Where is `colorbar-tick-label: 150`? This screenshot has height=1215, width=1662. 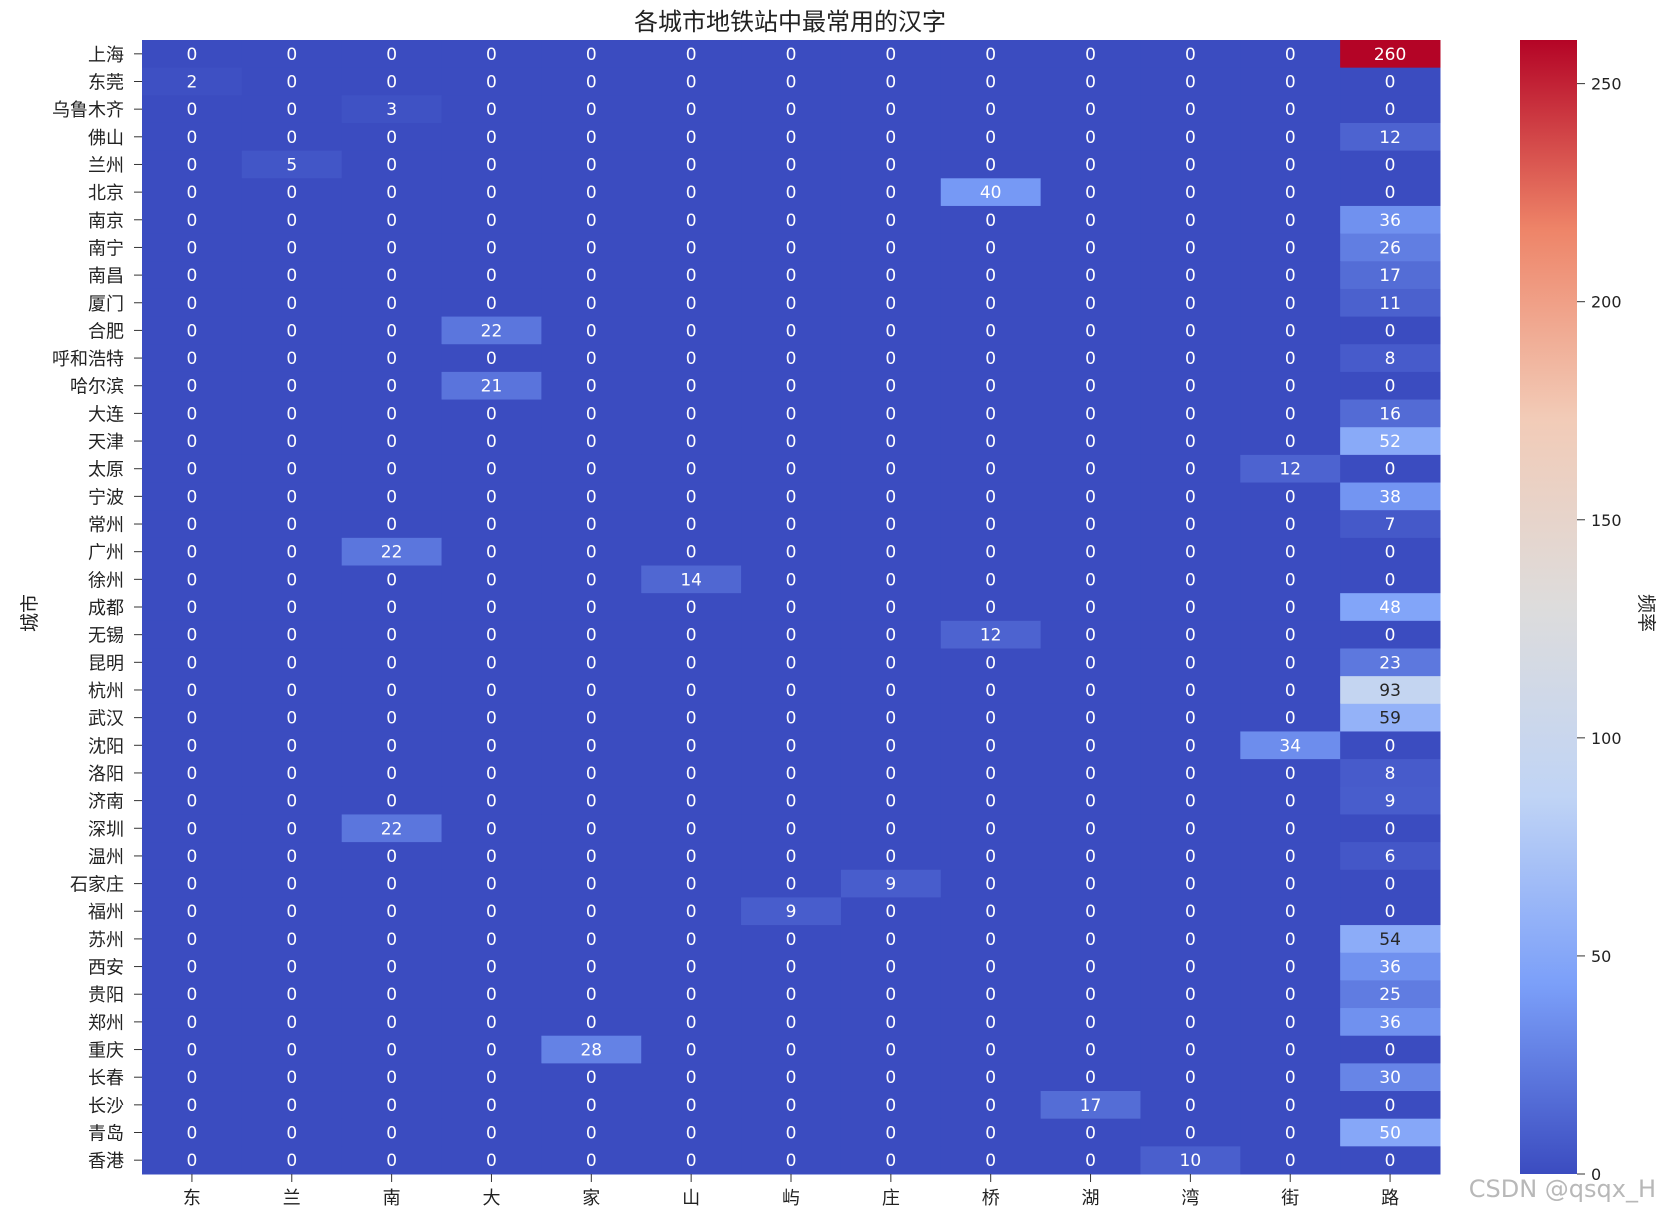 colorbar-tick-label: 150 is located at coordinates (1606, 520).